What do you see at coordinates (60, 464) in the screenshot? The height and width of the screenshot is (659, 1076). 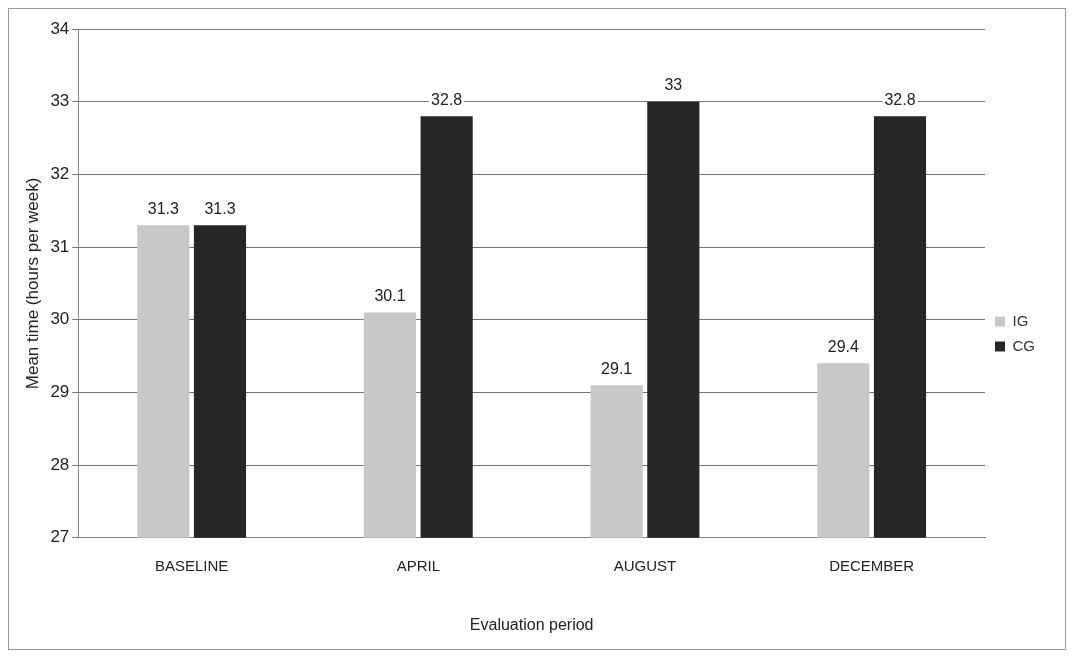 I see `y-tick-label: 28` at bounding box center [60, 464].